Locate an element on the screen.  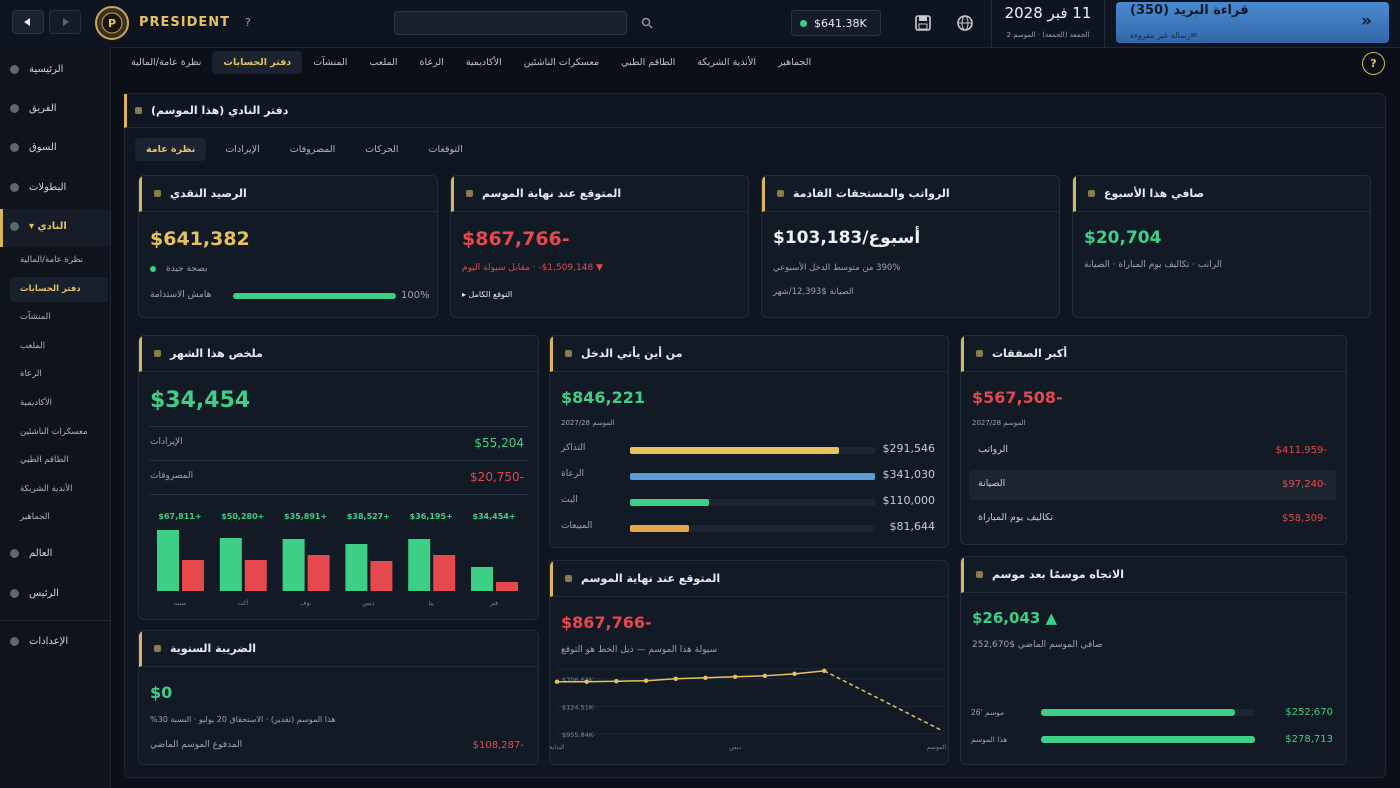
label: أكبر الصفقات is located at coordinates (1030, 353).